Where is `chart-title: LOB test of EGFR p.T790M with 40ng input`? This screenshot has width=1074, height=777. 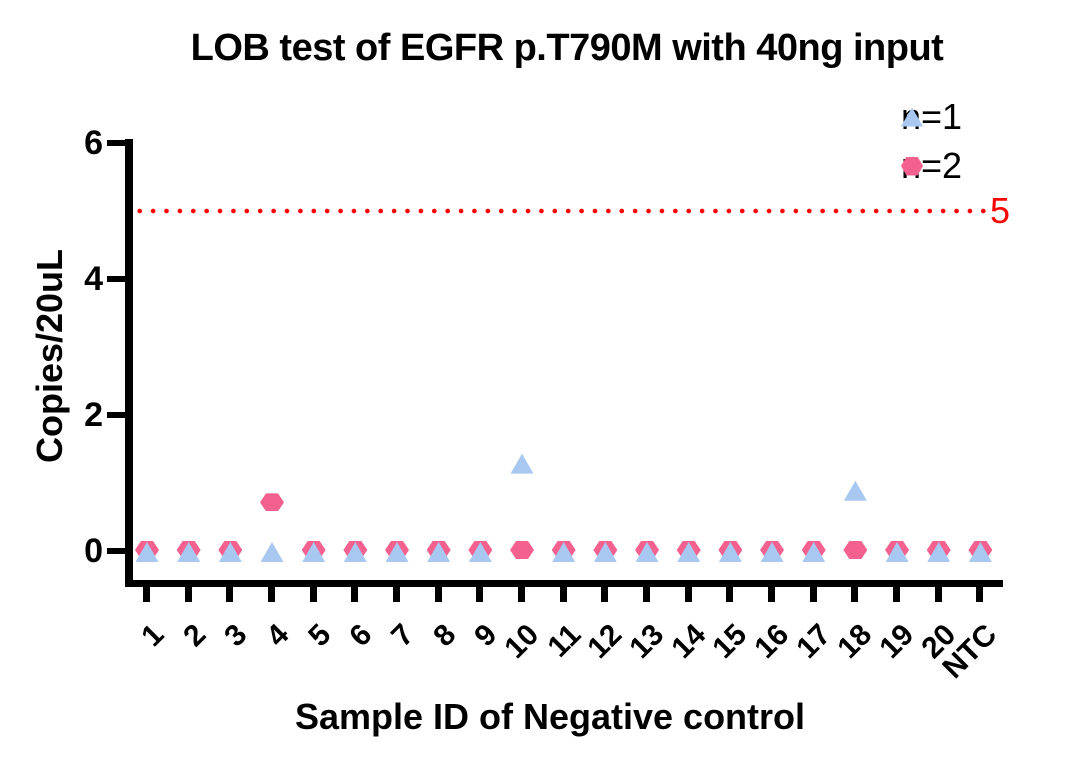
chart-title: LOB test of EGFR p.T790M with 40ng input is located at coordinates (567, 48).